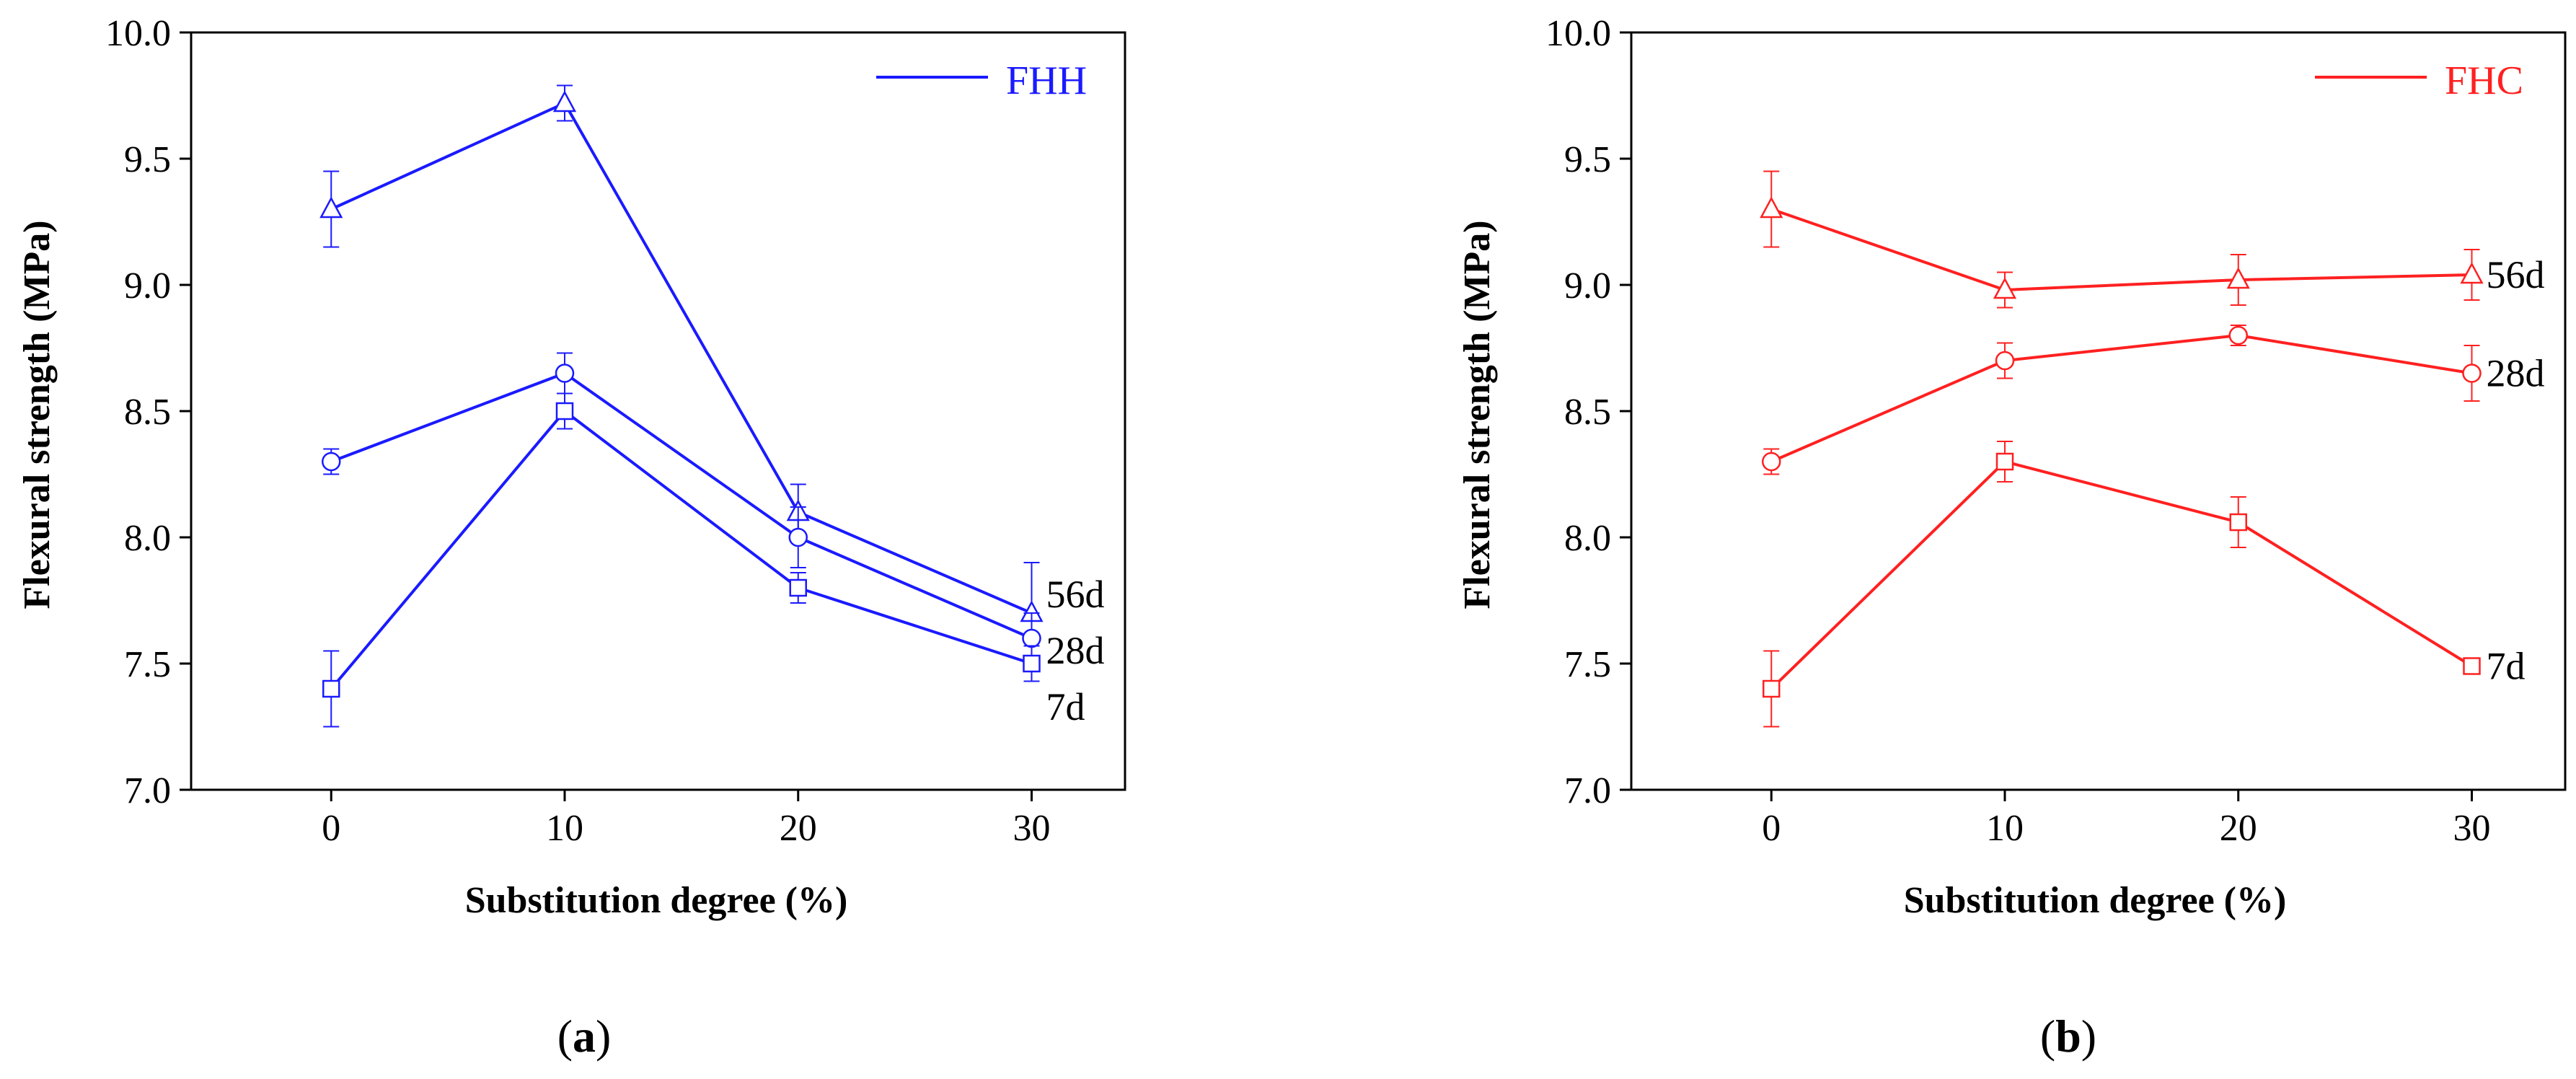 The width and height of the screenshot is (2576, 1079). I want to click on caption-letter: a, so click(584, 1036).